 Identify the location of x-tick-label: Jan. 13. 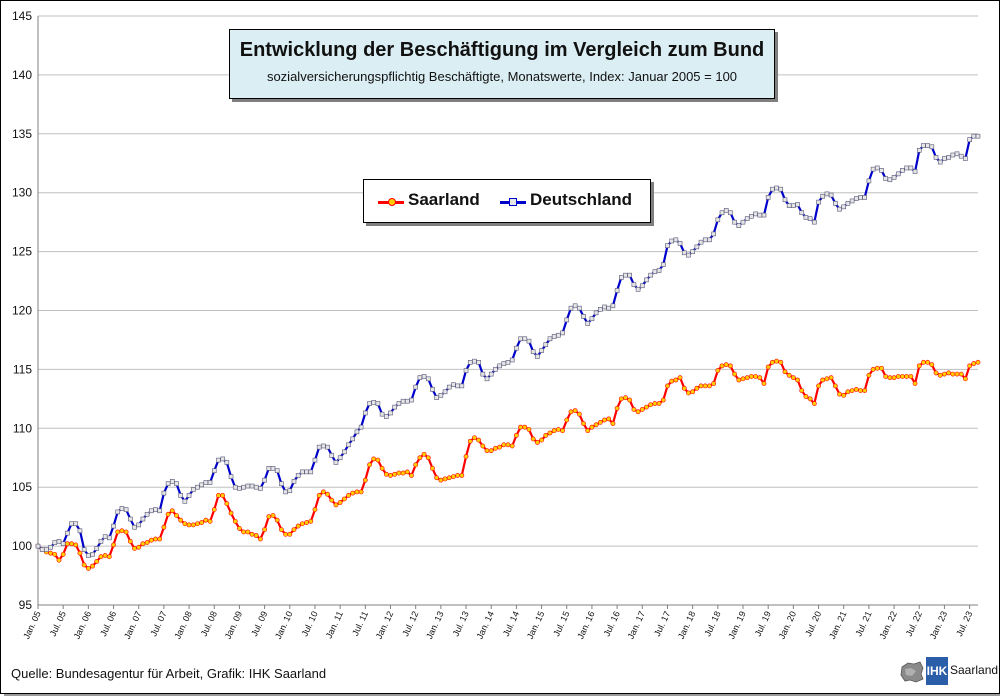
(435, 625).